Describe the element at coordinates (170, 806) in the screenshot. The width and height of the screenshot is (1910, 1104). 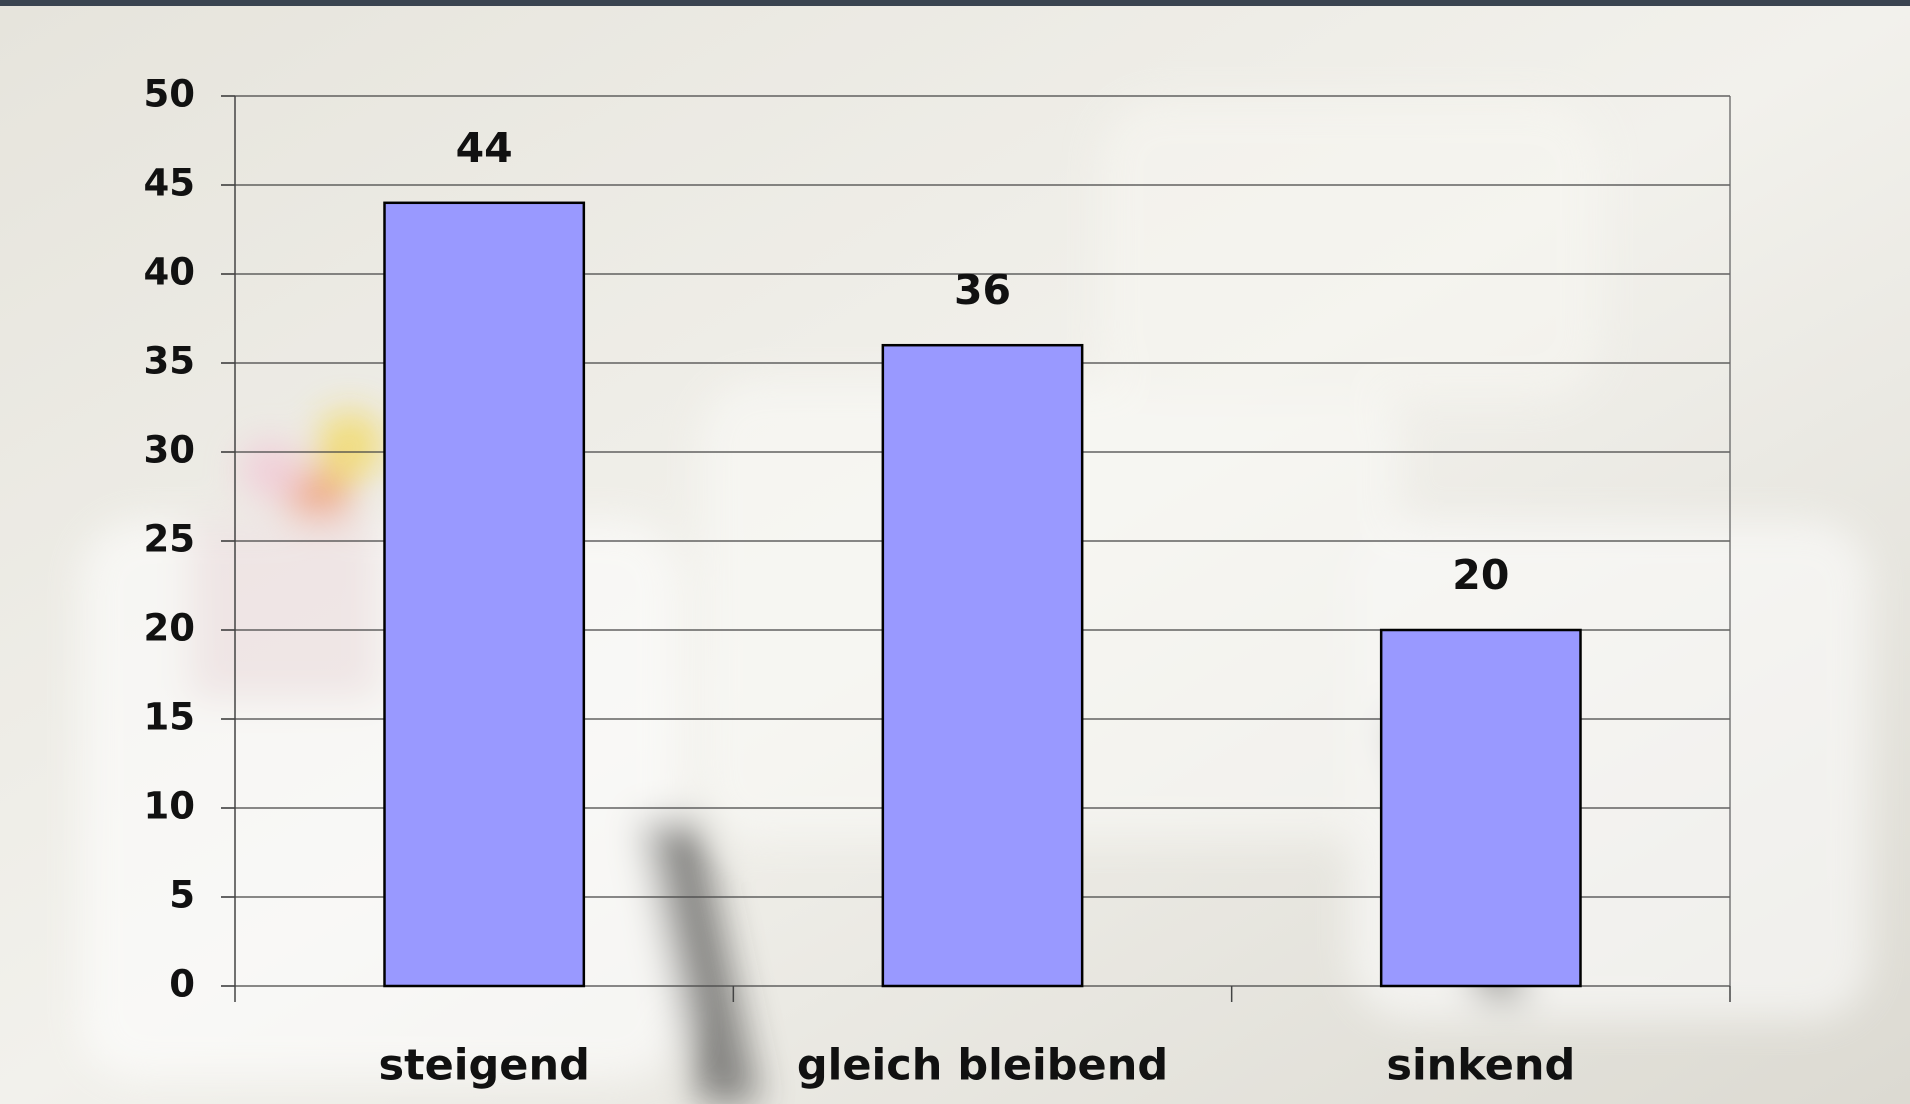
I see `y-tick-label: 10` at that location.